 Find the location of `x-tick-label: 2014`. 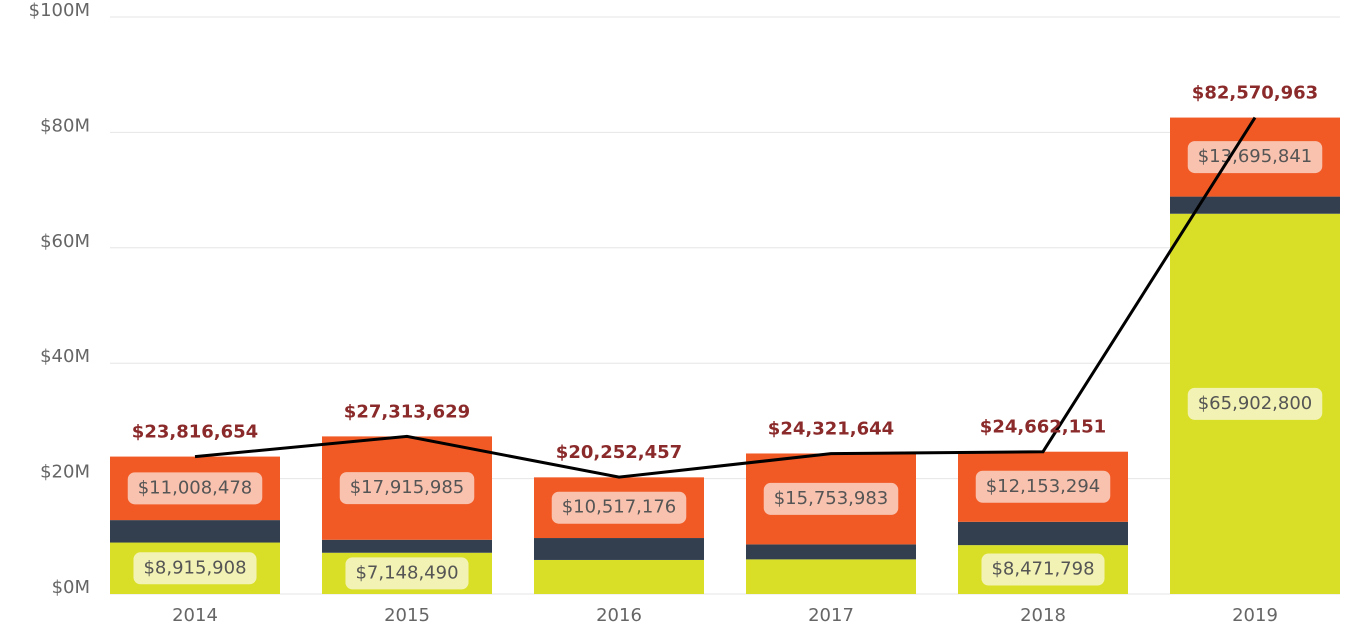

x-tick-label: 2014 is located at coordinates (195, 615).